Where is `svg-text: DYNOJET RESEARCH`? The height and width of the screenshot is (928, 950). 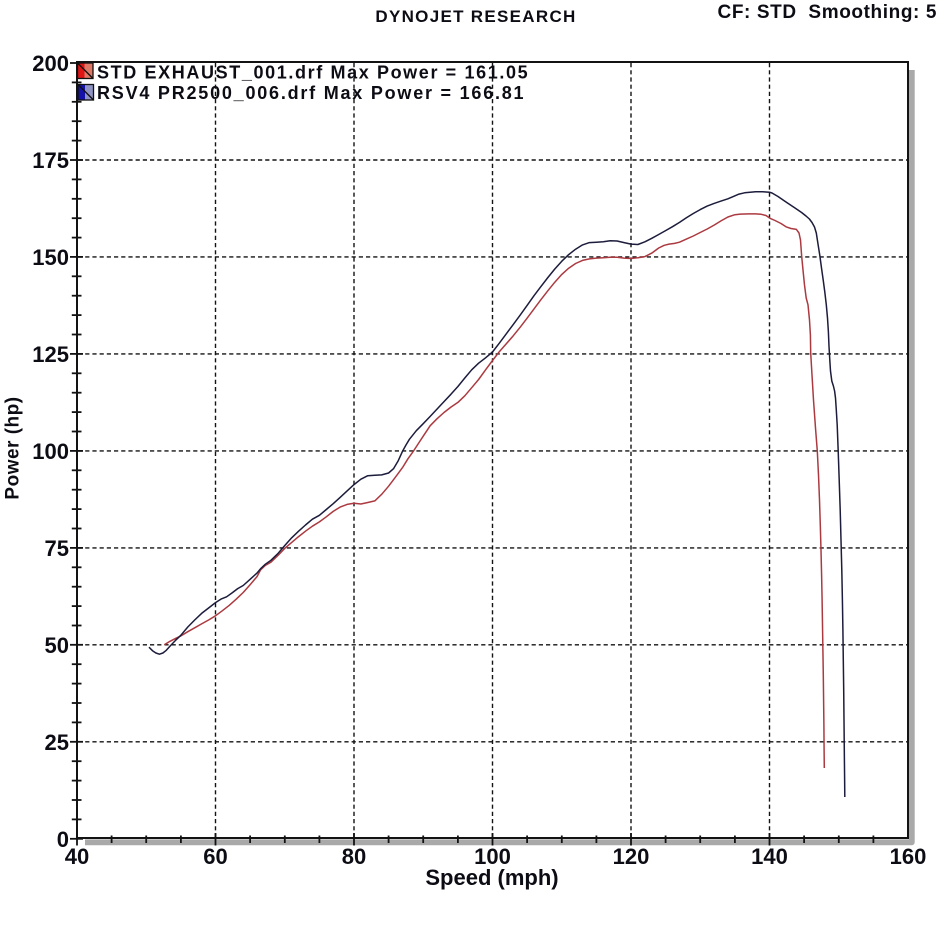 svg-text: DYNOJET RESEARCH is located at coordinates (475, 16).